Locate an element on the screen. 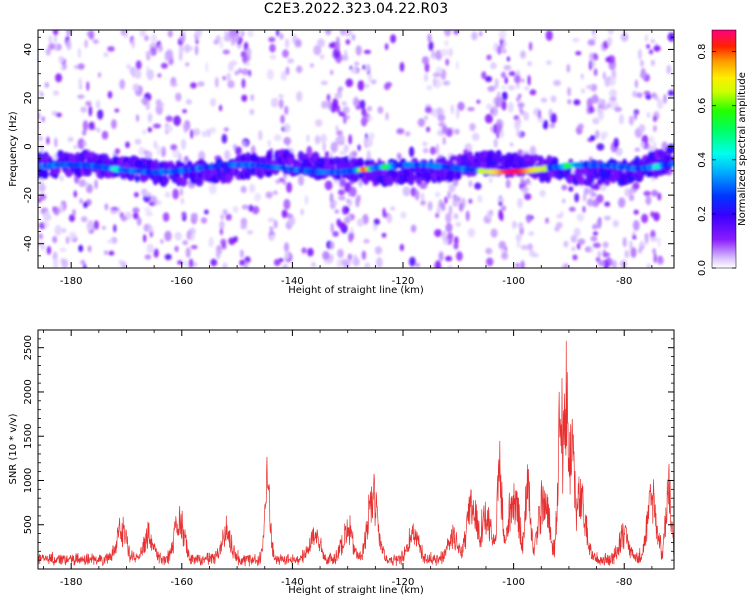  spectrogram-y-tick-label: 0 is located at coordinates (28, 146).